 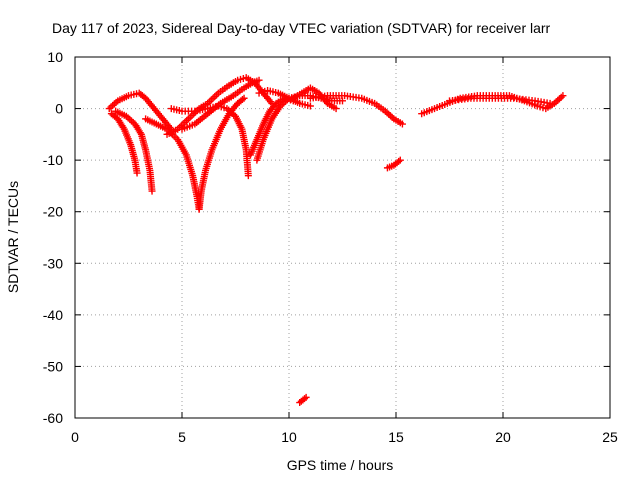 What do you see at coordinates (289, 437) in the screenshot?
I see `x-tick-label: 10` at bounding box center [289, 437].